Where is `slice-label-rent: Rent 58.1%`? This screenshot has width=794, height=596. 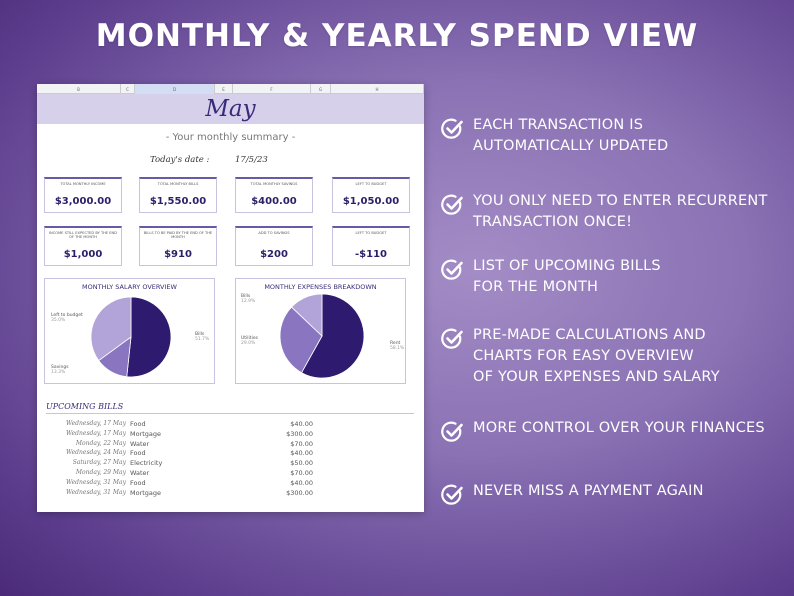 slice-label-rent: Rent 58.1% is located at coordinates (397, 346).